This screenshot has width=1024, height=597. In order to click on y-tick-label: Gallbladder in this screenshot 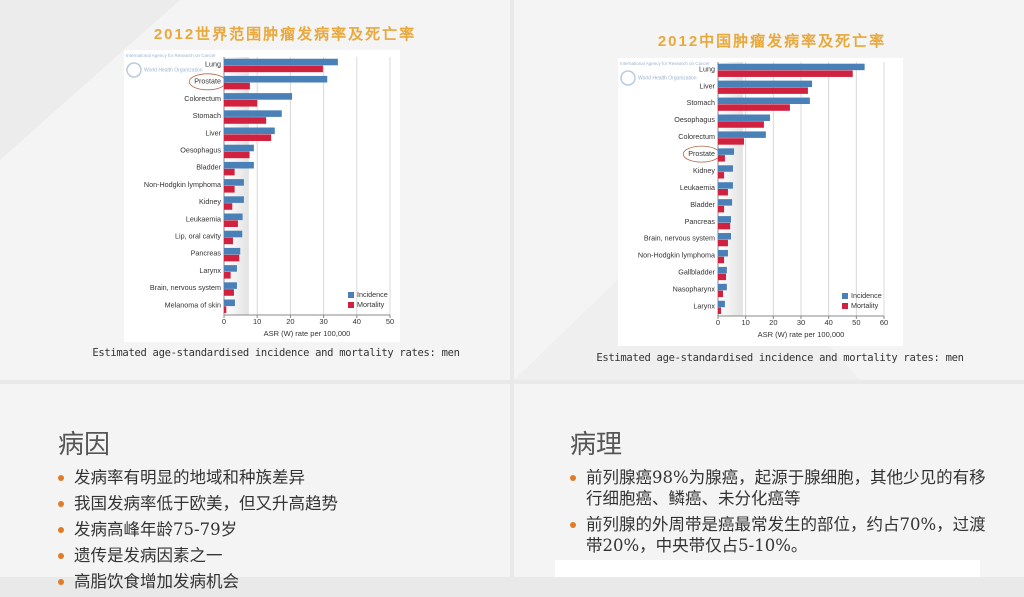, I will do `click(696, 272)`.